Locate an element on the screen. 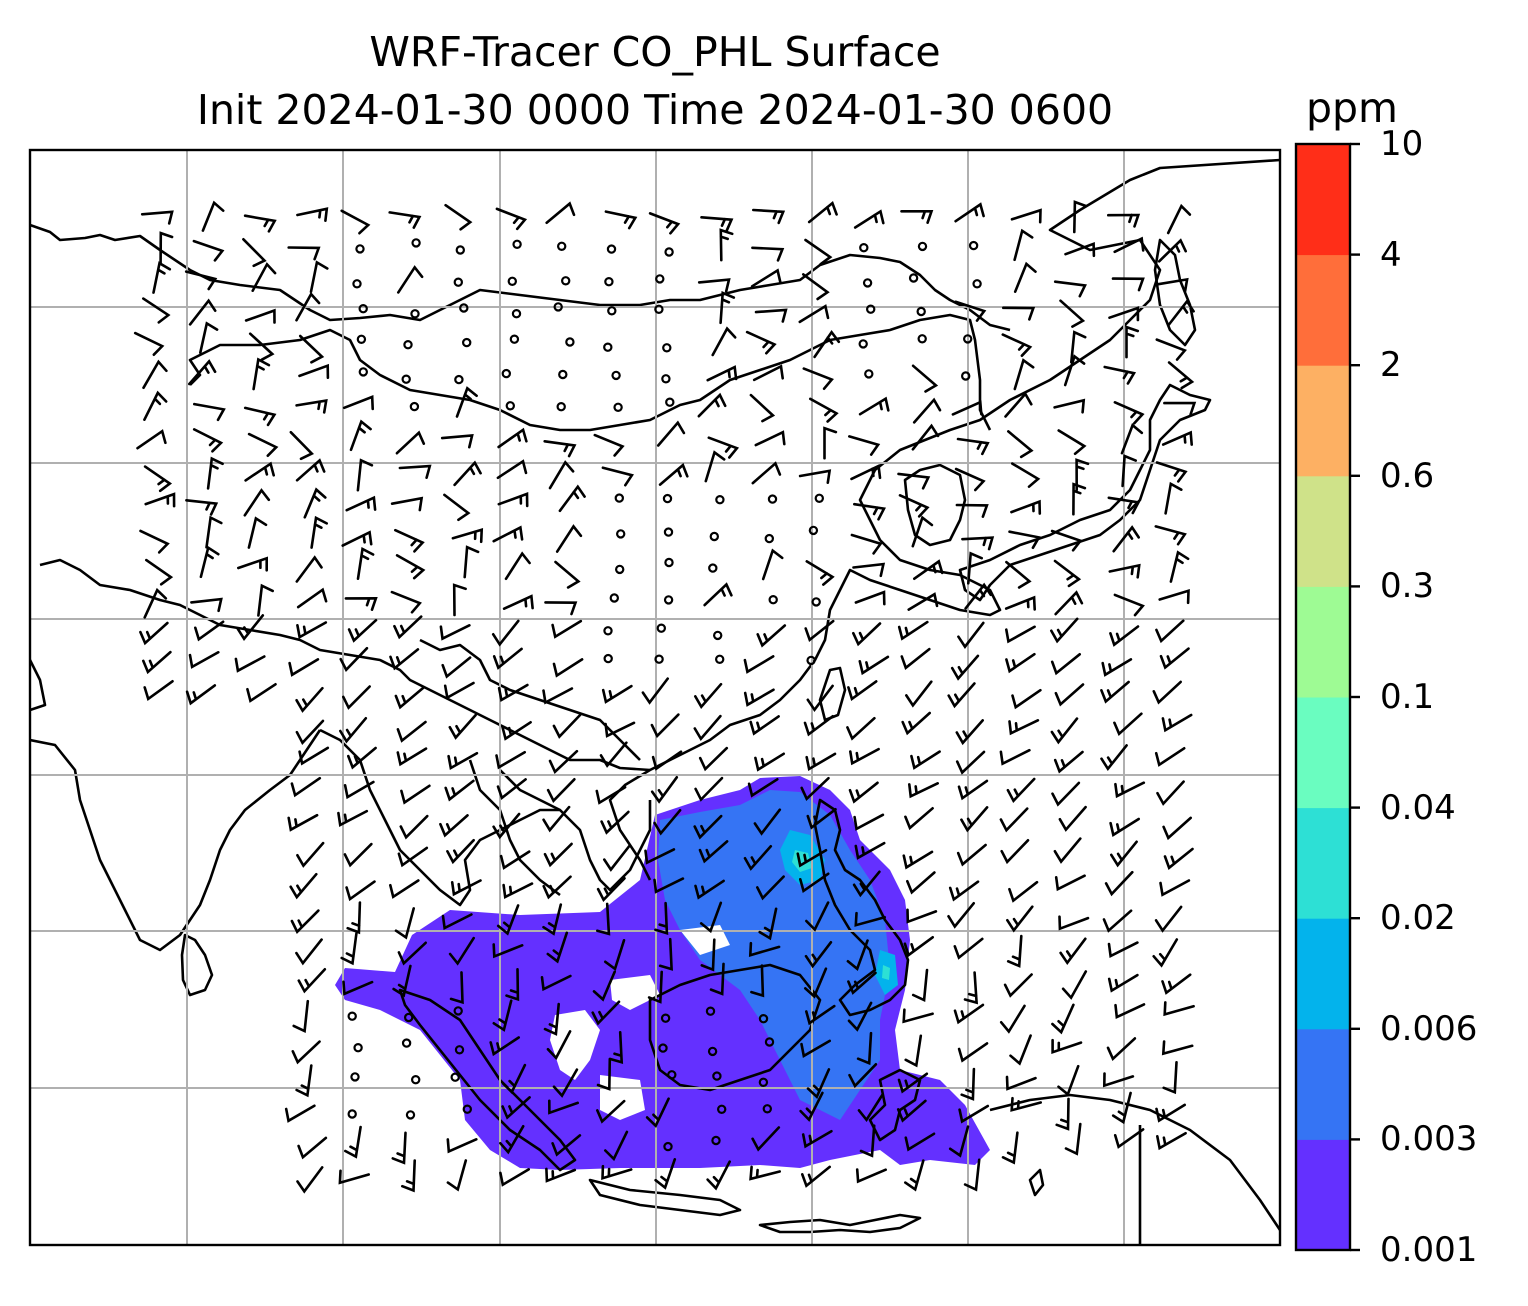 The height and width of the screenshot is (1306, 1528). coastline-china-south is located at coordinates (345, 665).